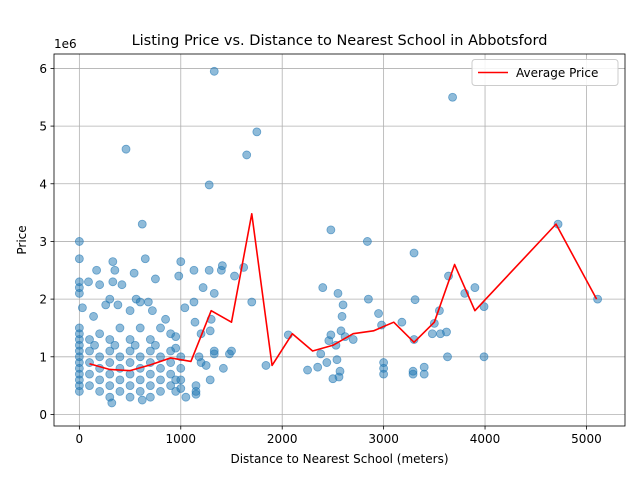  What do you see at coordinates (80, 439) in the screenshot?
I see `x-tick-label: 0` at bounding box center [80, 439].